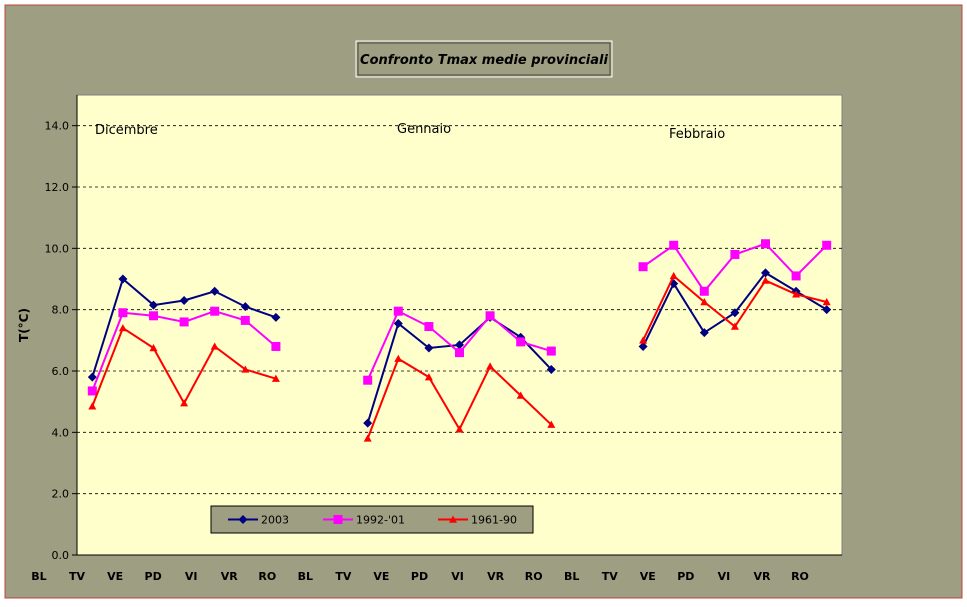 The image size is (967, 607). I want to click on month-annotation: Dicembre, so click(126, 130).